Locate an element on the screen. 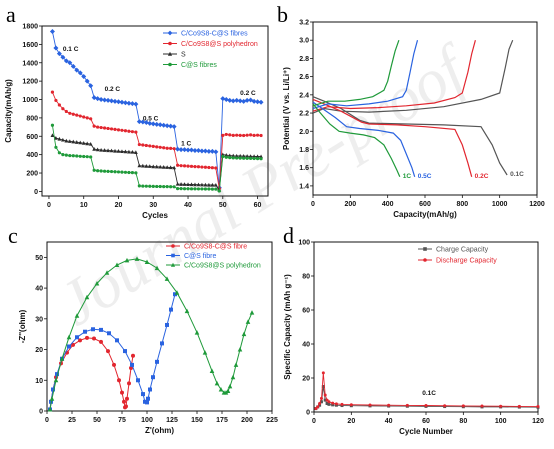 This screenshot has height=449, width=554. charge-curve is located at coordinates (356, 73).